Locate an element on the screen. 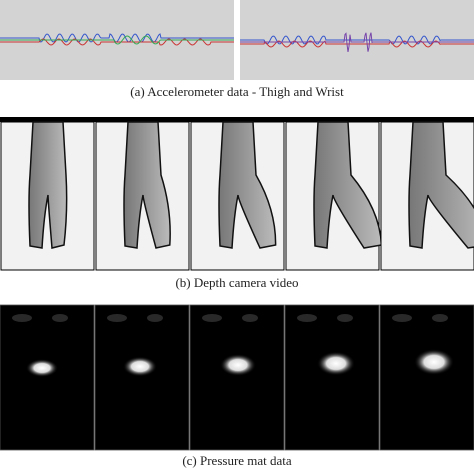  caption: (b) Depth camera video is located at coordinates (236, 282).